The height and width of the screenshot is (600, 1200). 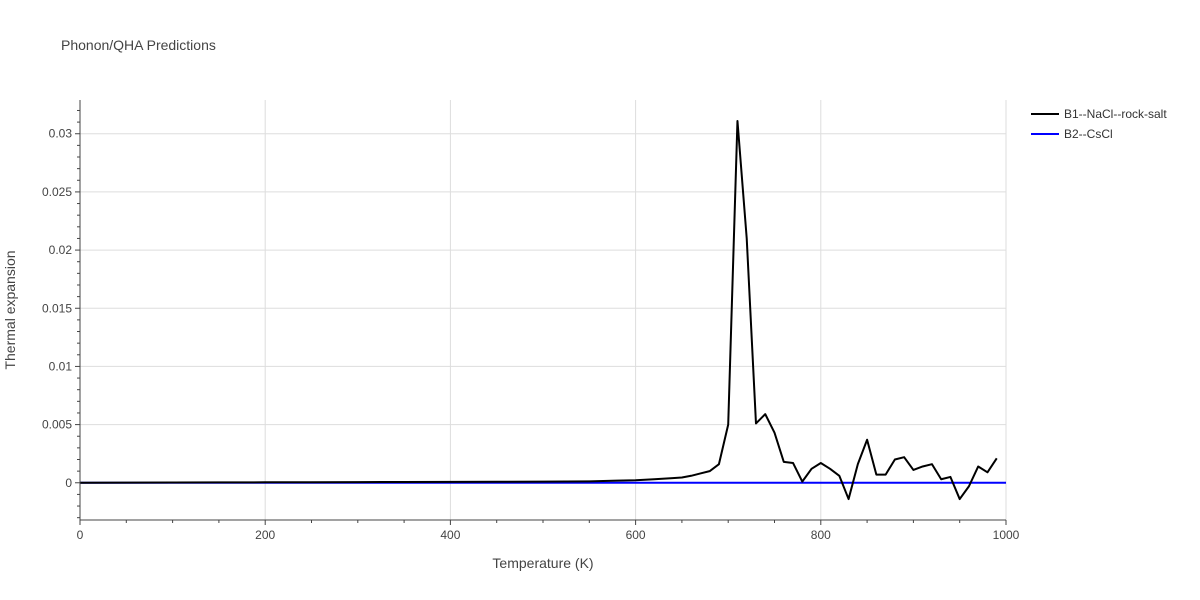 What do you see at coordinates (68, 483) in the screenshot?
I see `y-tick-label: 0` at bounding box center [68, 483].